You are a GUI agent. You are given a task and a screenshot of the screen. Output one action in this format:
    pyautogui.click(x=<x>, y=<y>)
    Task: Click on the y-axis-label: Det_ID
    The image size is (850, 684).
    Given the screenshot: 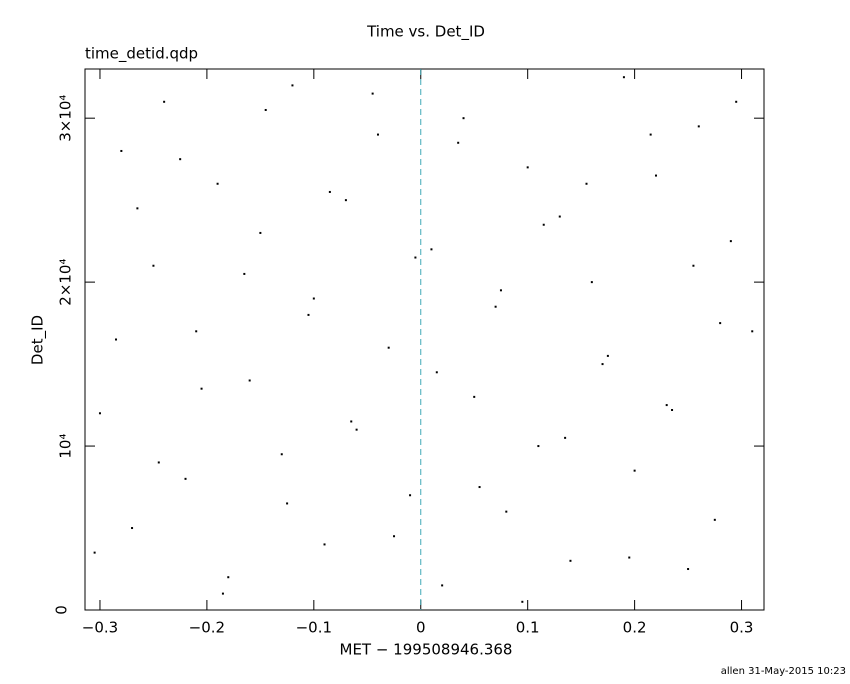 What is the action you would take?
    pyautogui.click(x=38, y=340)
    